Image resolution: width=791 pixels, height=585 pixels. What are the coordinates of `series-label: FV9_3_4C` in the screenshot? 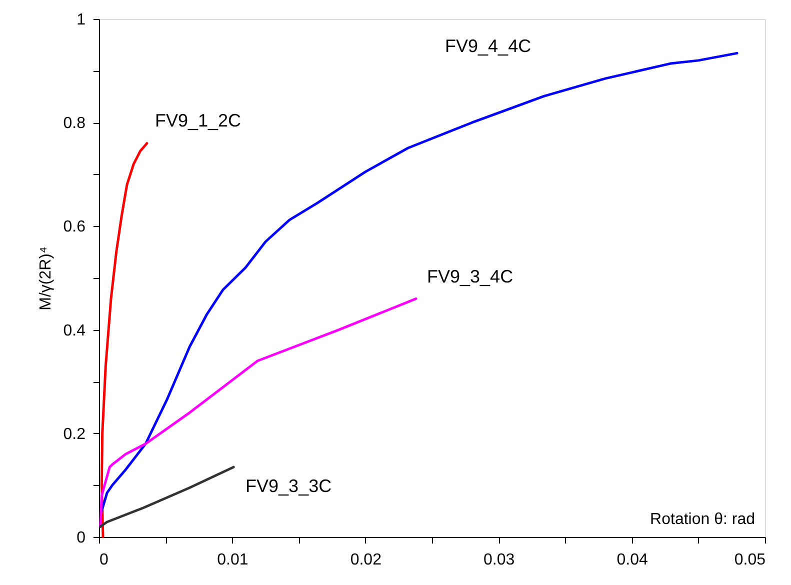 It's located at (470, 276).